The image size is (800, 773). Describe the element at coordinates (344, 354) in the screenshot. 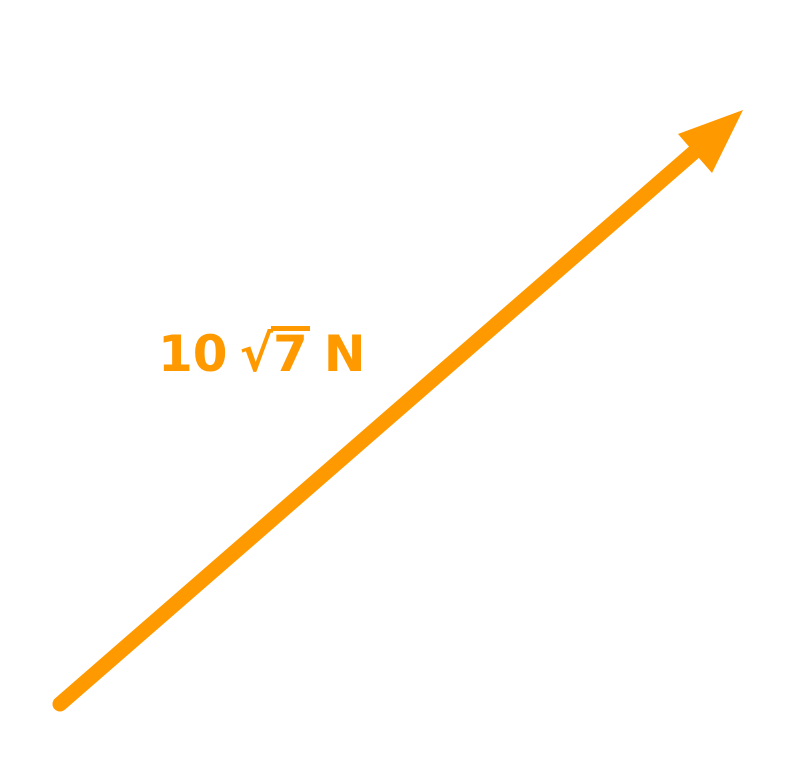

I see `force-unit: N` at that location.